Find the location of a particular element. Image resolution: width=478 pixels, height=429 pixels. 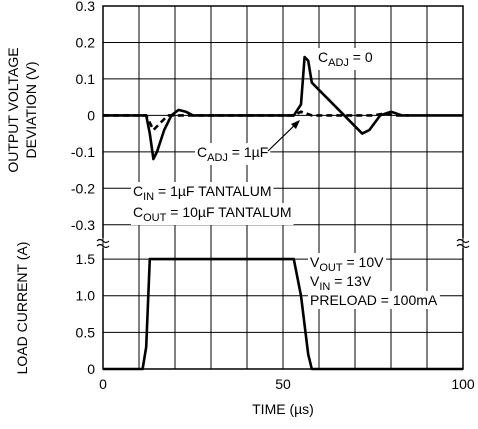

annotation: COUT = 10µF TANTALUM is located at coordinates (212, 214).